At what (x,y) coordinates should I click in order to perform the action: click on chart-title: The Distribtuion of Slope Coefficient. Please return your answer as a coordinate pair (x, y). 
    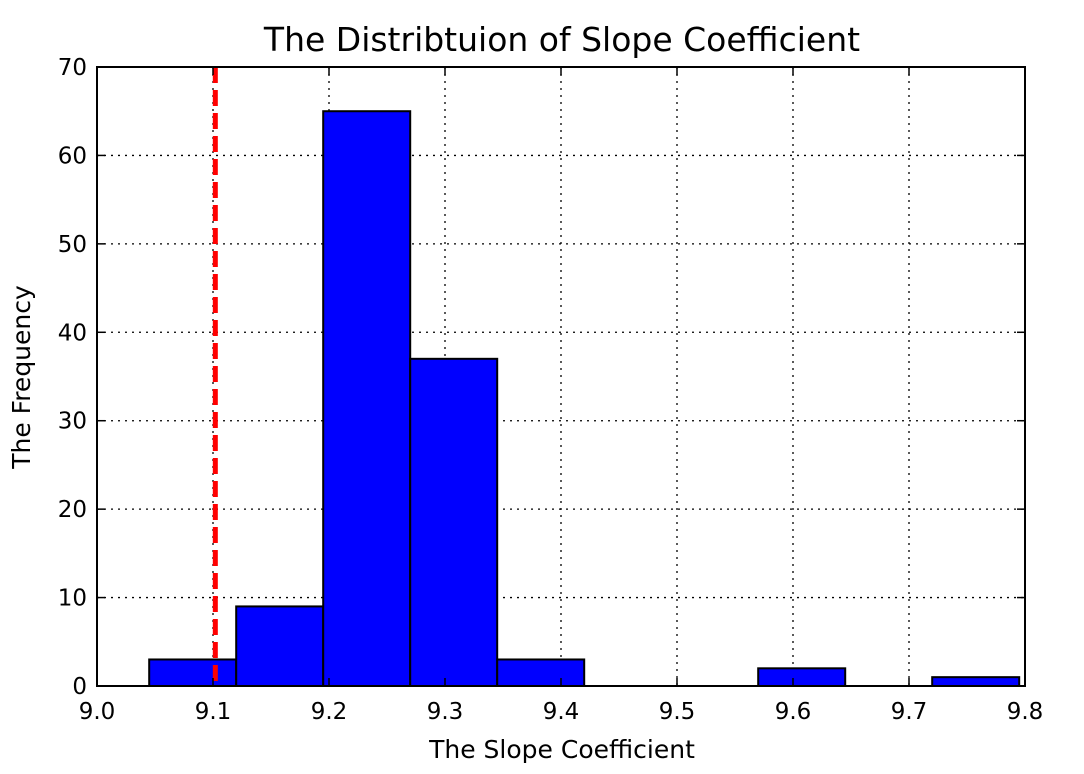
    Looking at the image, I should click on (561, 39).